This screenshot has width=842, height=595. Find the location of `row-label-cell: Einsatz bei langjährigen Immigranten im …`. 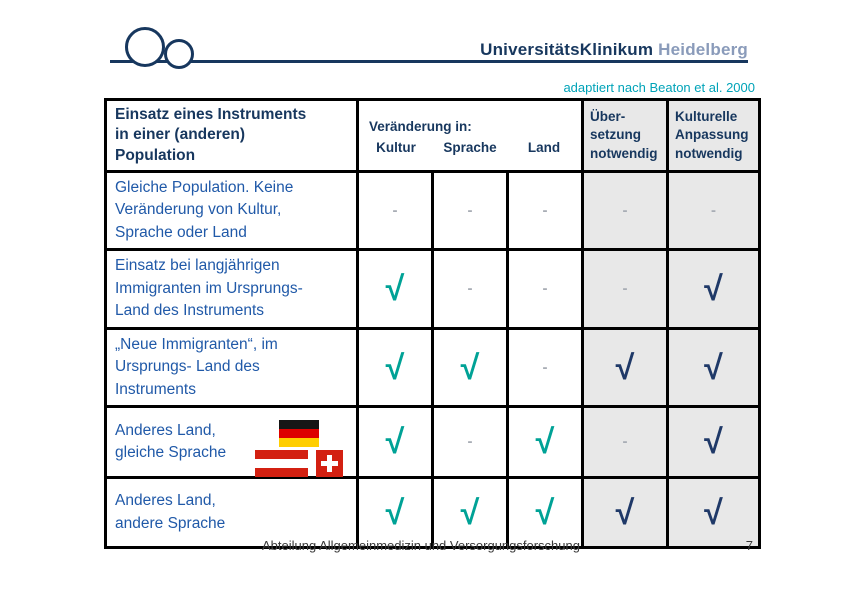

row-label-cell: Einsatz bei langjährigen Immigranten im … is located at coordinates (231, 289).